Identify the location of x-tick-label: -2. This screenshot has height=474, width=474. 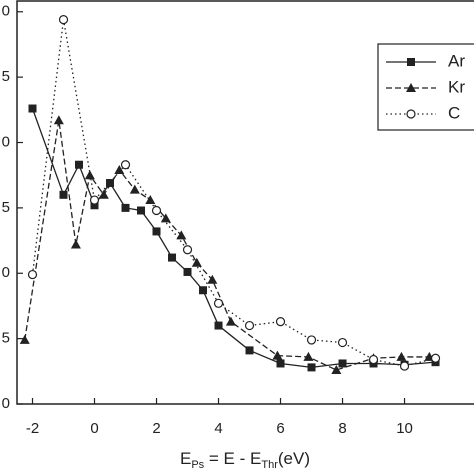
(32, 428).